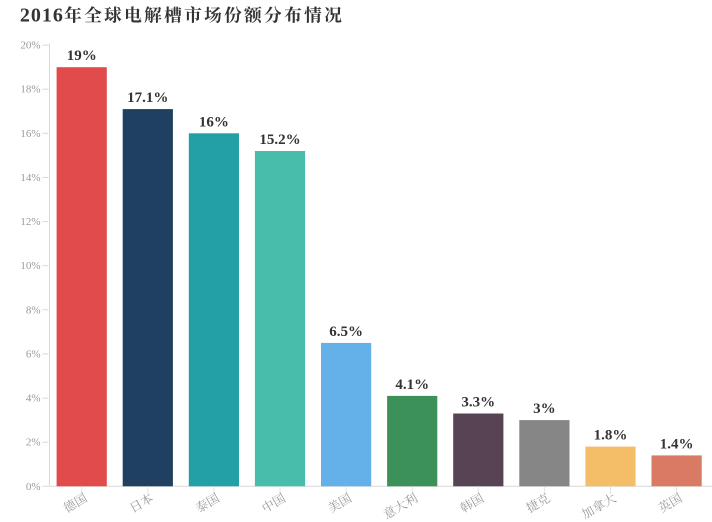 The width and height of the screenshot is (712, 522). What do you see at coordinates (30, 90) in the screenshot?
I see `svg-text: 18%` at bounding box center [30, 90].